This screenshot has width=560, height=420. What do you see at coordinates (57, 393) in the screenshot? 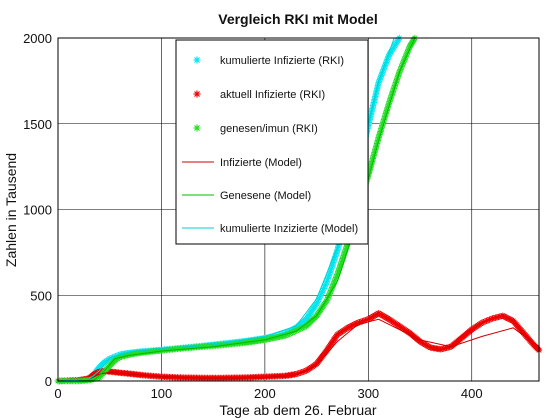
I see `x-tick-label: 0` at bounding box center [57, 393].